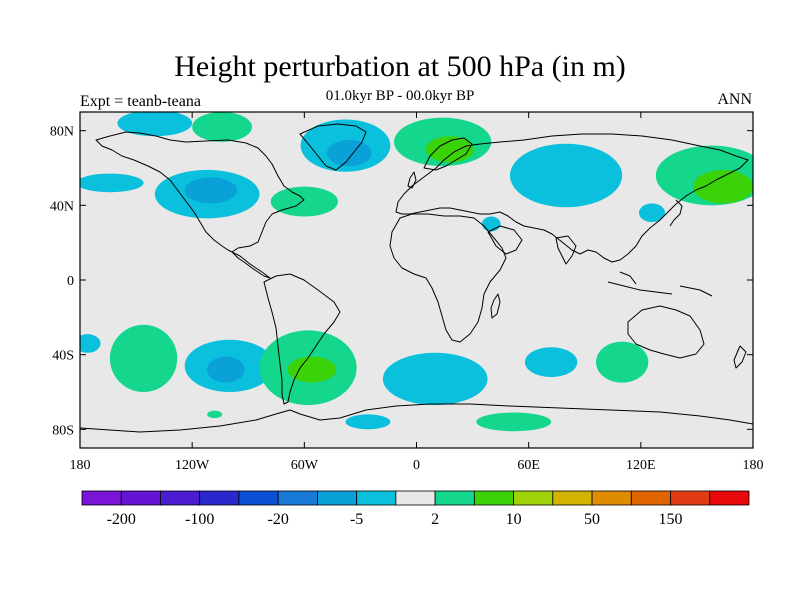  What do you see at coordinates (415, 509) in the screenshot?
I see `colorbar: -200 -100 -20 -5 2 10 50 150` at bounding box center [415, 509].